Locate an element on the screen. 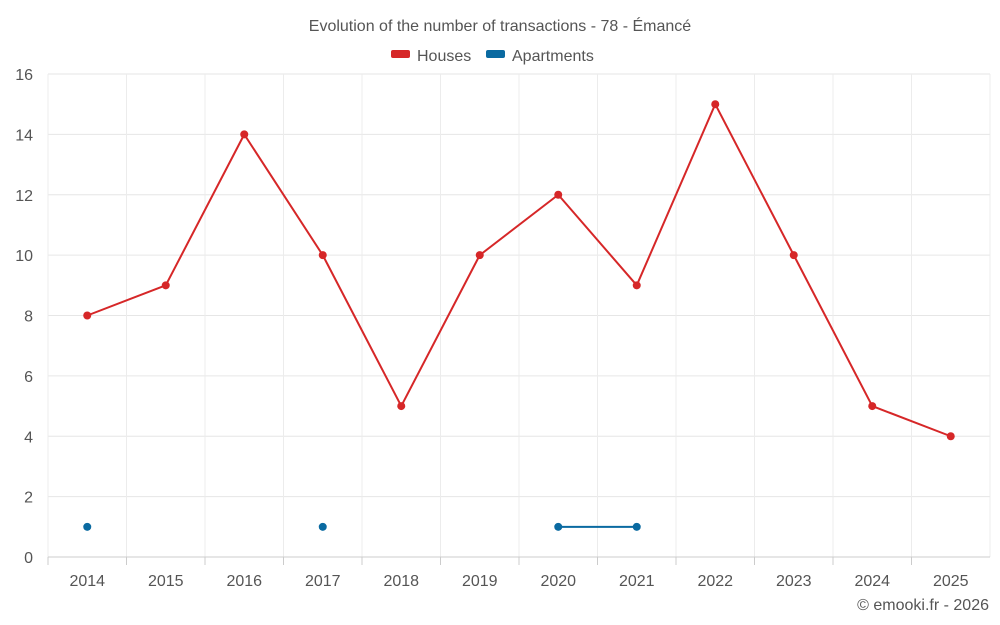 This screenshot has height=625, width=1000. x-tick-label: 2024 is located at coordinates (872, 581).